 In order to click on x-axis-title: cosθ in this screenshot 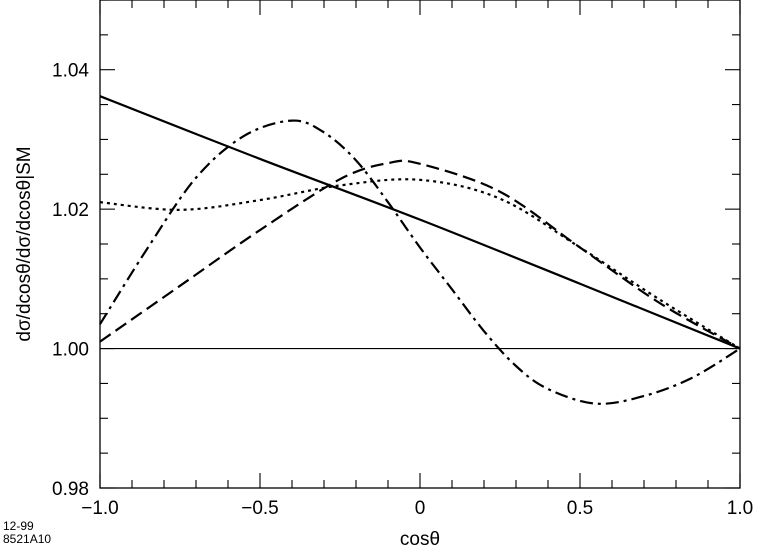, I will do `click(420, 539)`.